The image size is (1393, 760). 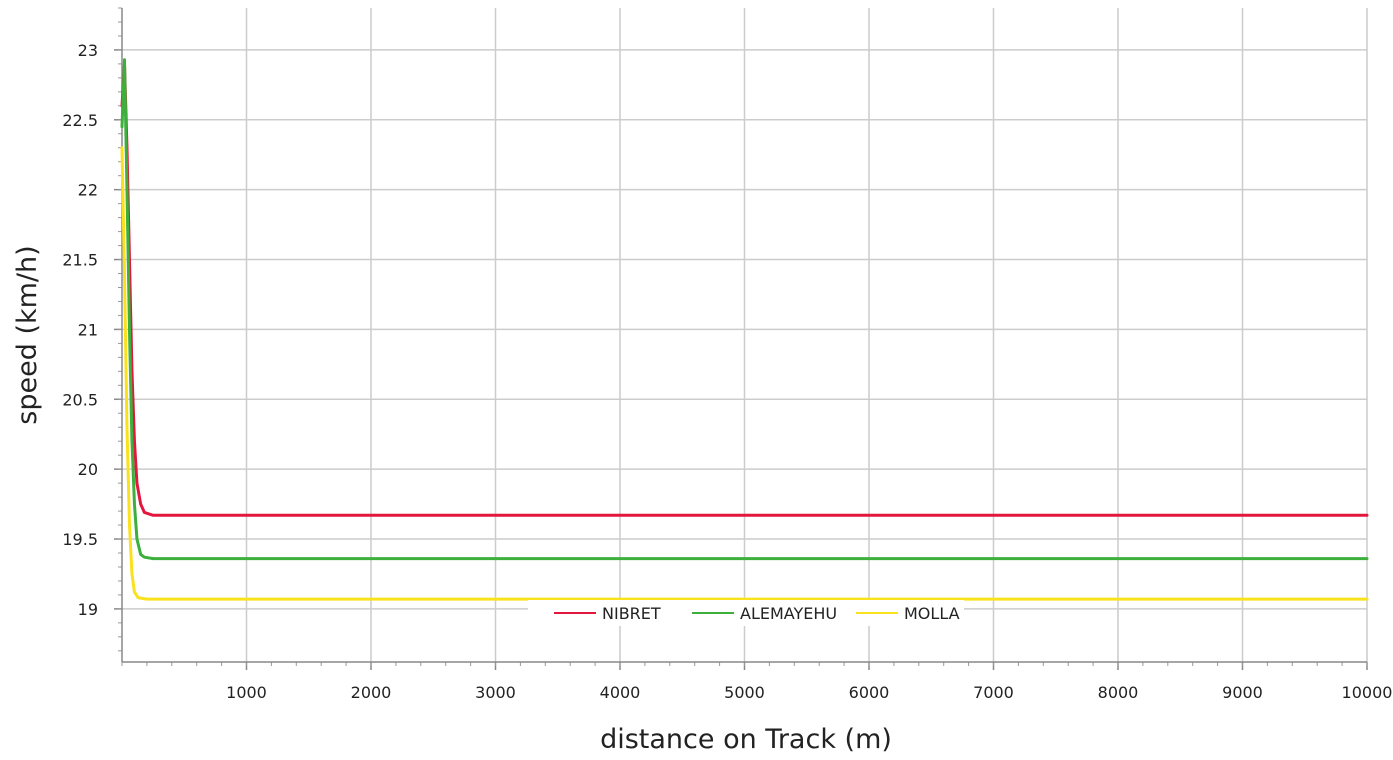 I want to click on x-tick-label-1: 2000, so click(x=371, y=692).